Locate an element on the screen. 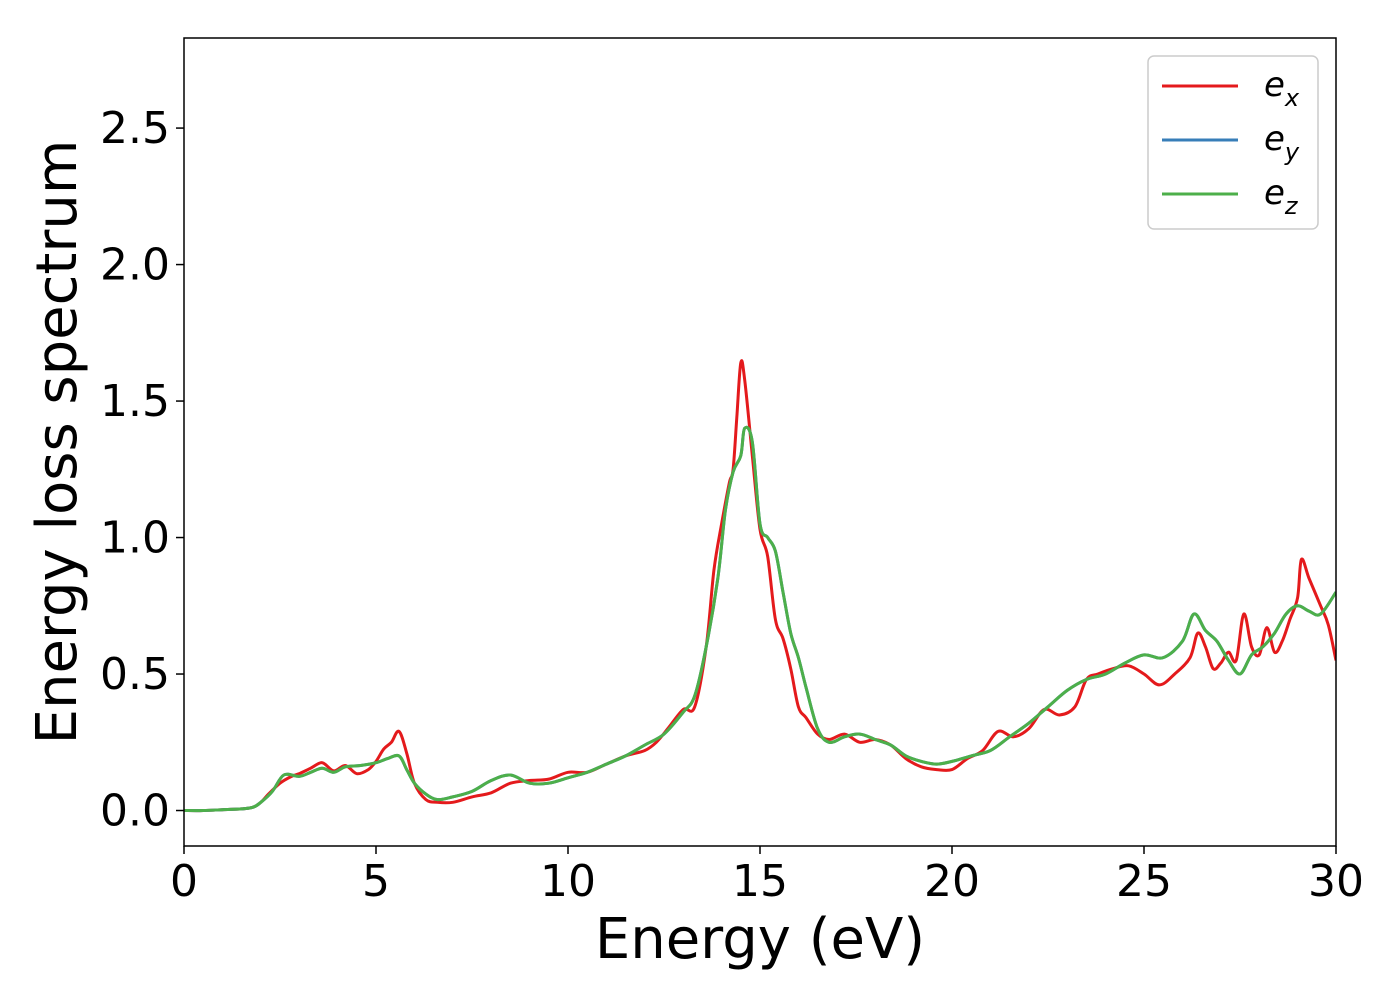 This screenshot has width=1400, height=1000. legend-box is located at coordinates (1233, 142).